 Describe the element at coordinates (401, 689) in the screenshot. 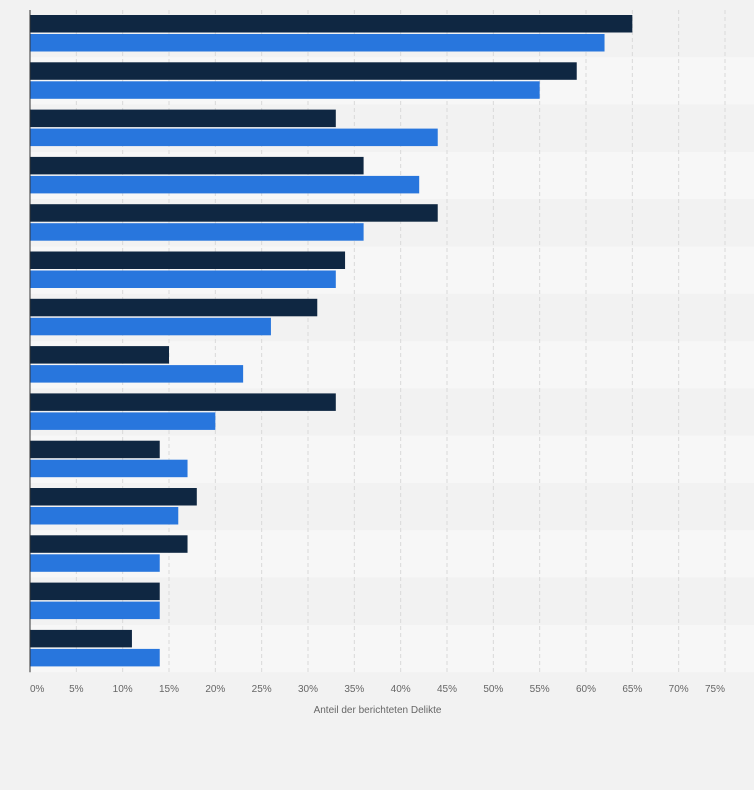

I see `x-tick-label: 40%` at that location.